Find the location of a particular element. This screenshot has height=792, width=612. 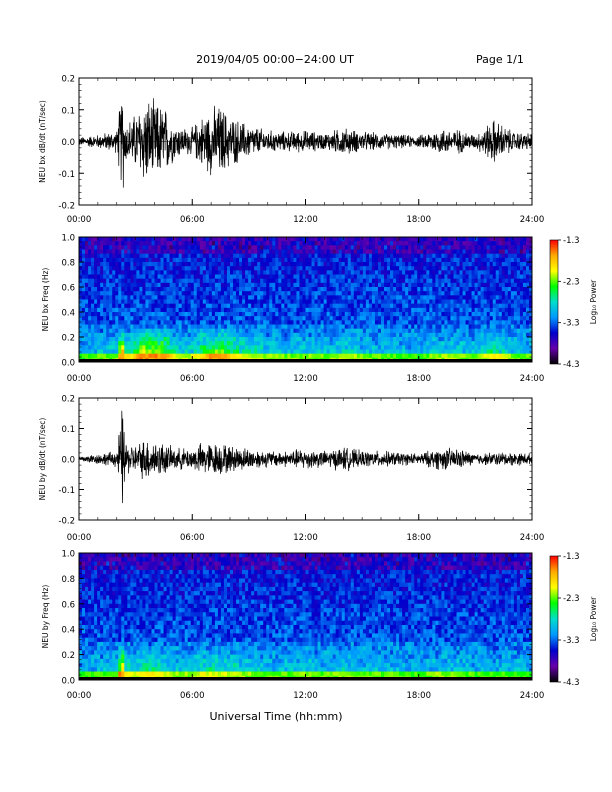

x-tick-label: 12:00 is located at coordinates (305, 220).